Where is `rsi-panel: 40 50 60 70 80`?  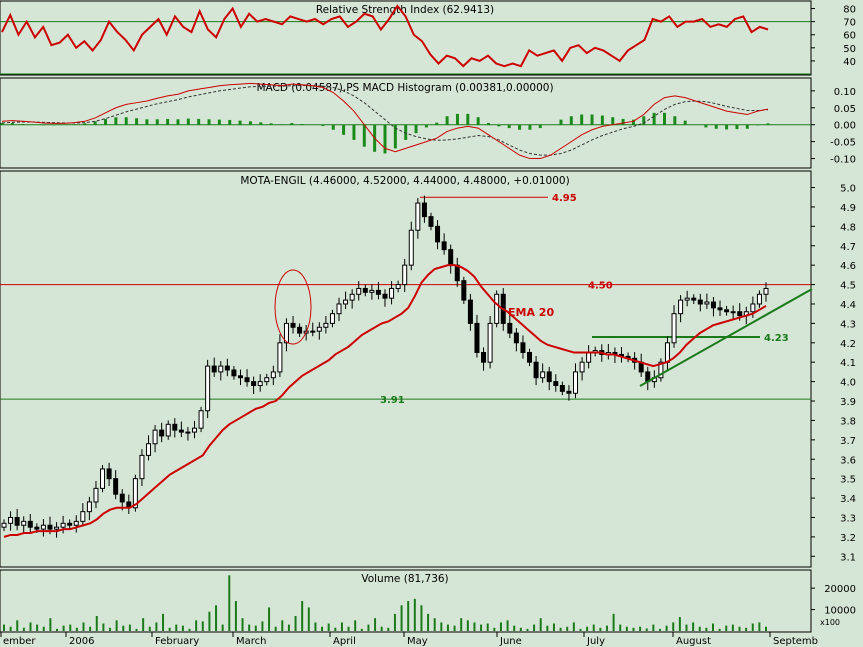 rsi-panel: 40 50 60 70 80 is located at coordinates (428, 39).